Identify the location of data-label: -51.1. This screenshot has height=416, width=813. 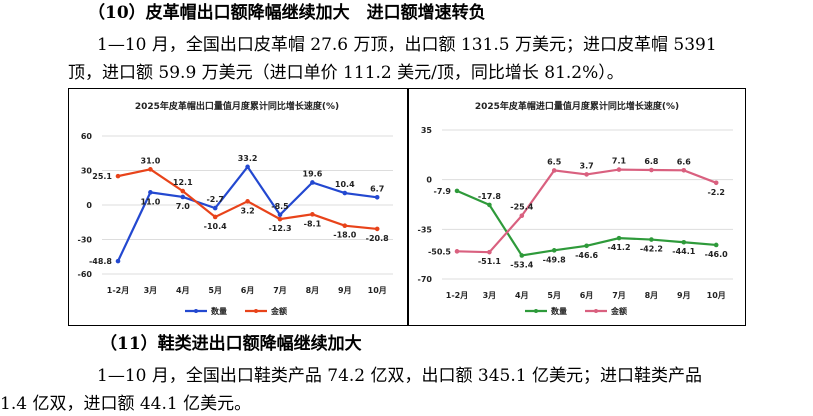
(489, 261).